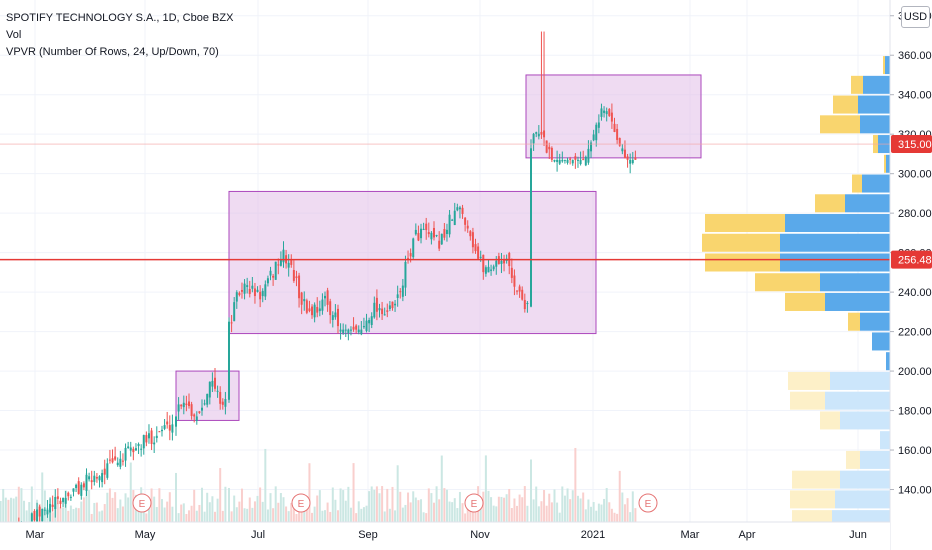  Describe the element at coordinates (14, 35) in the screenshot. I see `volume-indicator-label: Vol` at that location.